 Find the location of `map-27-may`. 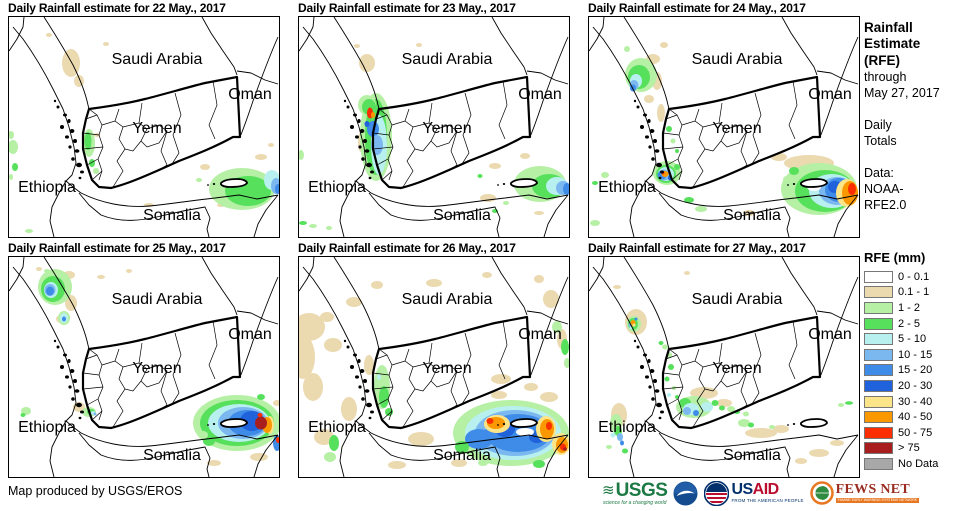

map-27-may is located at coordinates (724, 367).